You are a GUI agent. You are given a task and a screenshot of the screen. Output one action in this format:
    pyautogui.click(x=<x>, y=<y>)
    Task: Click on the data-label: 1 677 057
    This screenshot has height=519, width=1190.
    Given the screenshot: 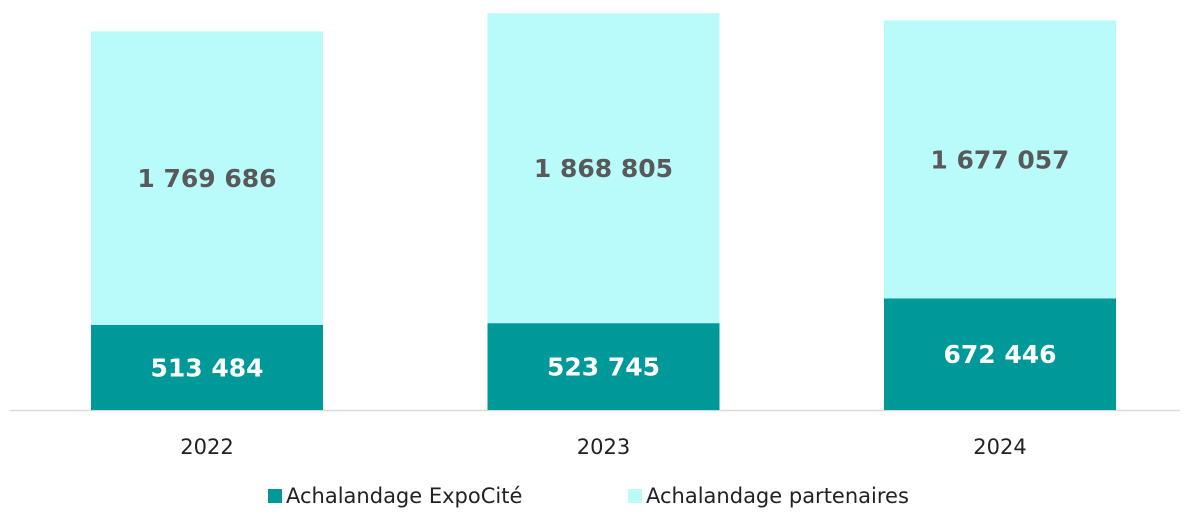 What is the action you would take?
    pyautogui.click(x=999, y=159)
    